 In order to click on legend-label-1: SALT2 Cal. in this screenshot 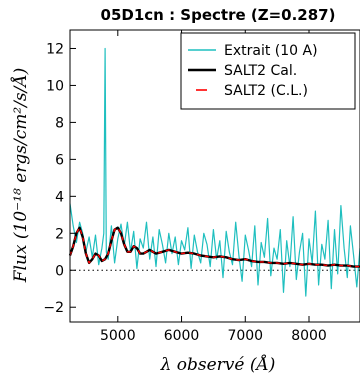, I will do `click(260, 71)`.